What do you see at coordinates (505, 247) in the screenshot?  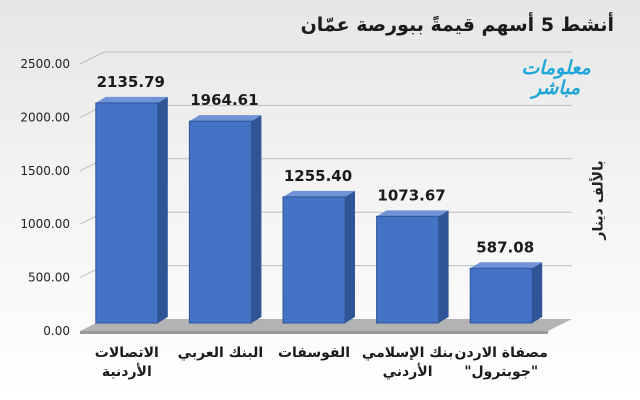 I see `data-label: 587.08` at bounding box center [505, 247].